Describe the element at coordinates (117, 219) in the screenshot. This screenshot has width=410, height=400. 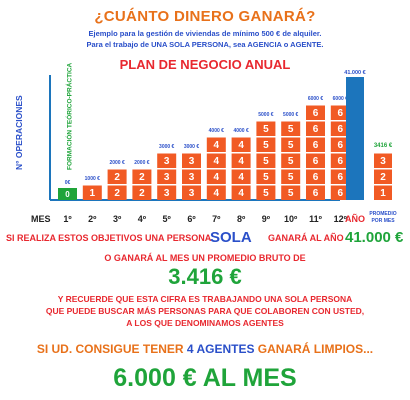
I see `month-tick-label: 3º` at that location.